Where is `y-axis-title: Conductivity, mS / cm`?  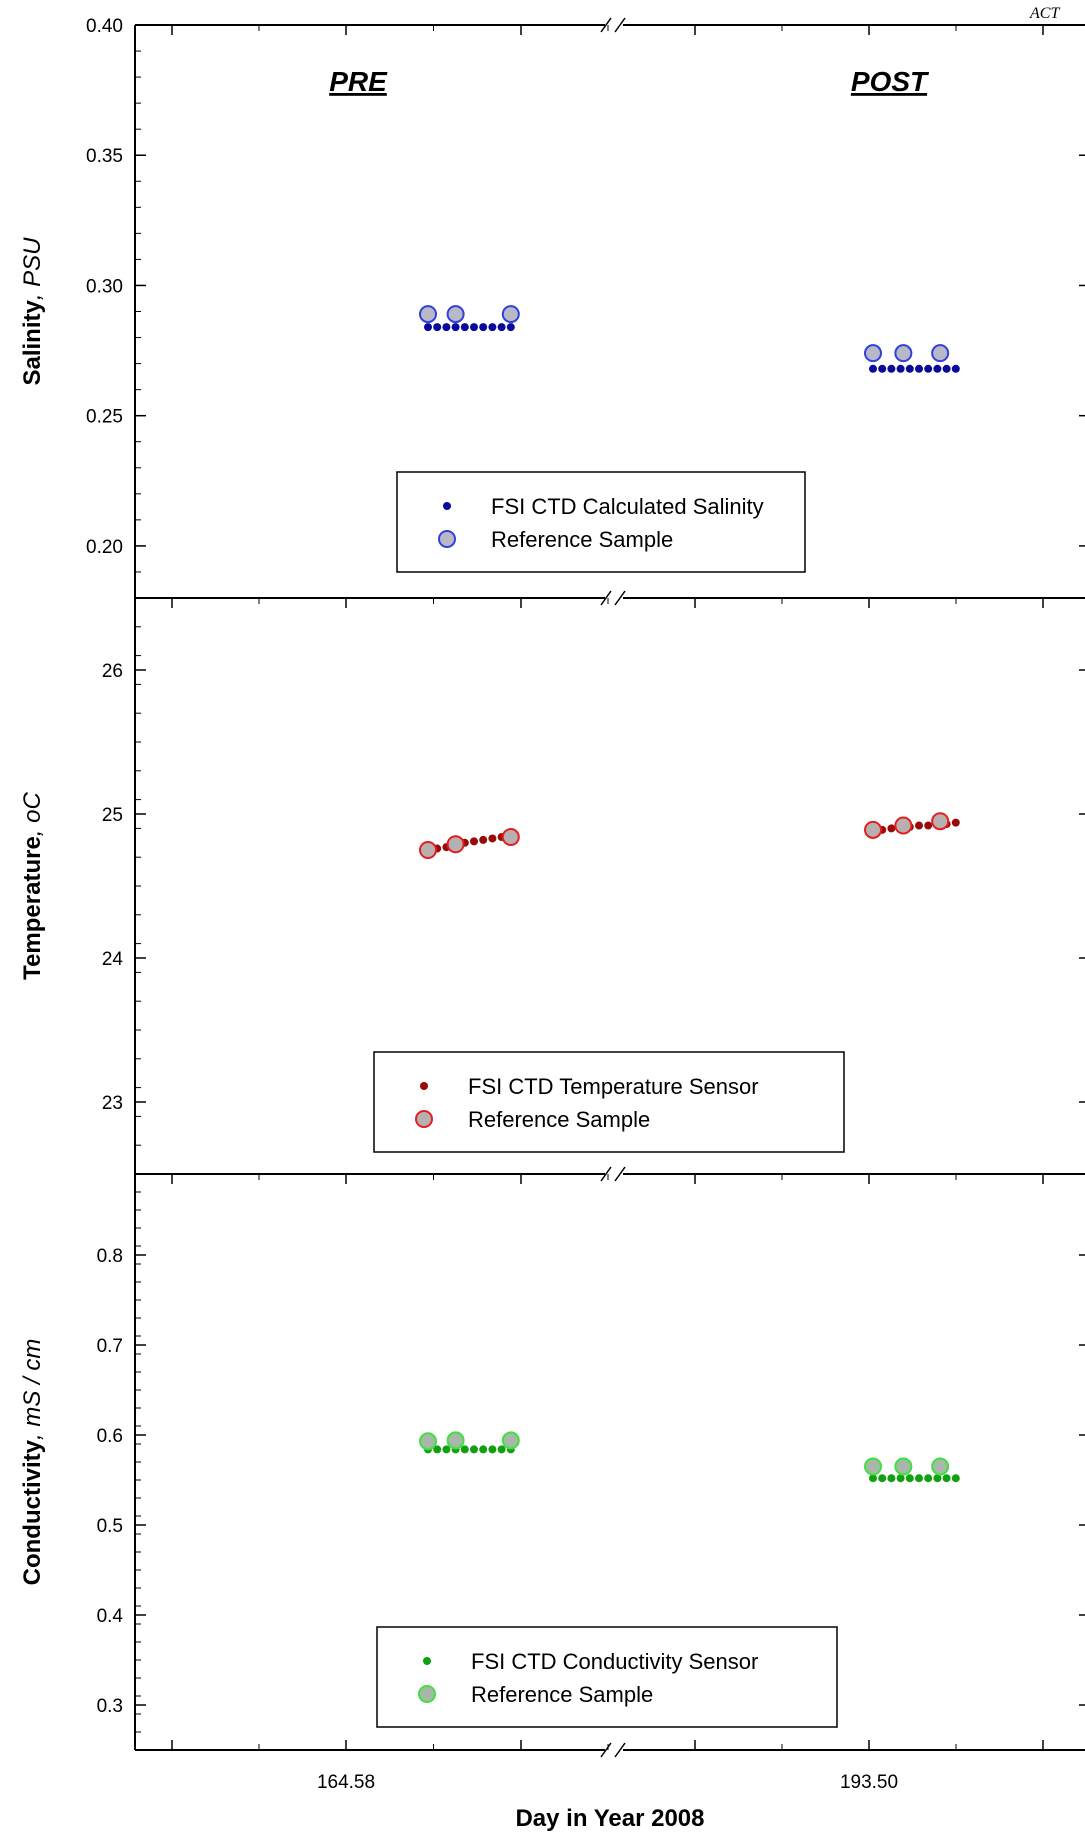
y-axis-title: Conductivity, mS / cm is located at coordinates (32, 1462).